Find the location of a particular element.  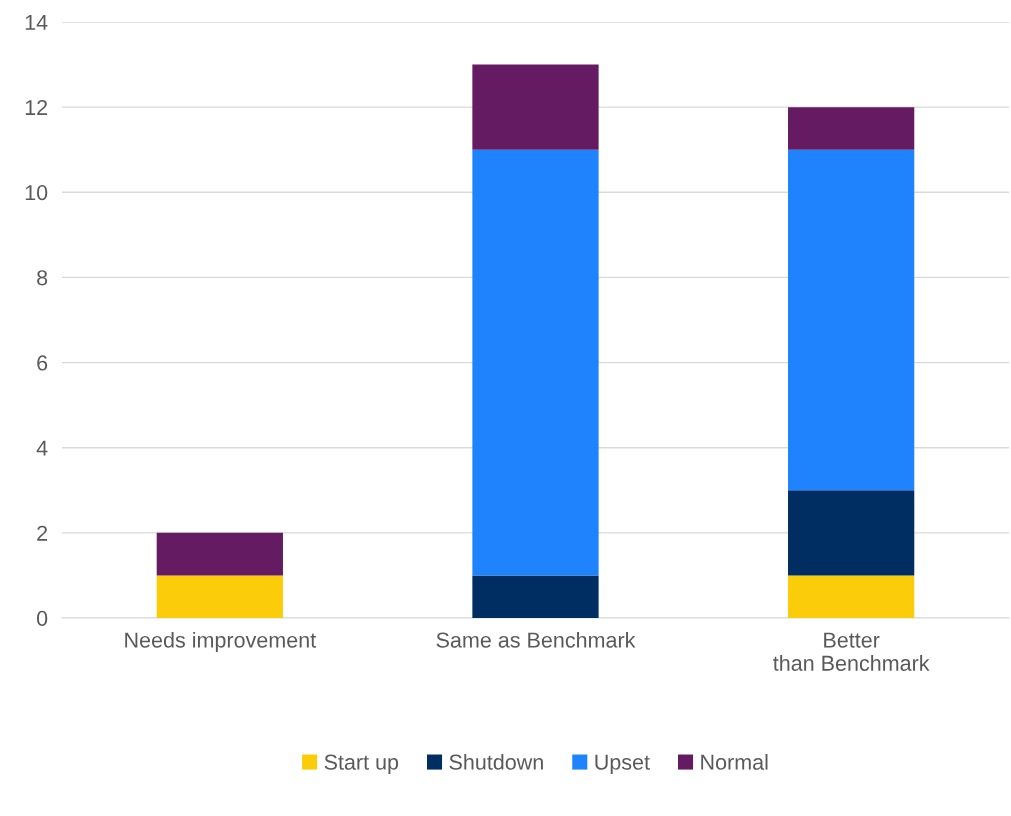

legend-label: Upset is located at coordinates (622, 764).